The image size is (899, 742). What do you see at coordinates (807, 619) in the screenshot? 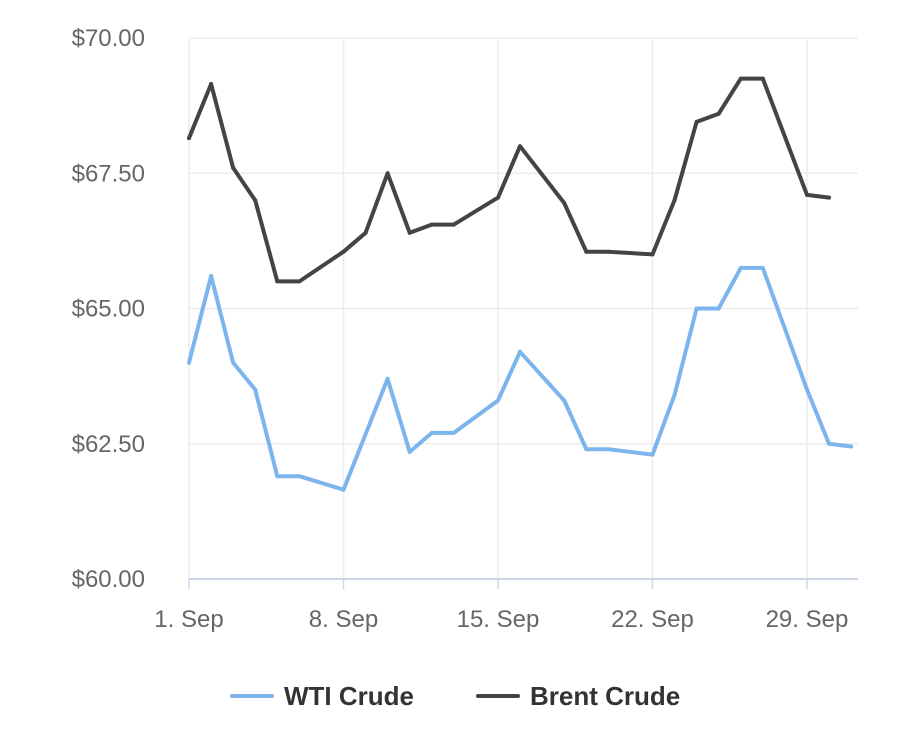
I see `x-tick-label: 29. Sep` at bounding box center [807, 619].